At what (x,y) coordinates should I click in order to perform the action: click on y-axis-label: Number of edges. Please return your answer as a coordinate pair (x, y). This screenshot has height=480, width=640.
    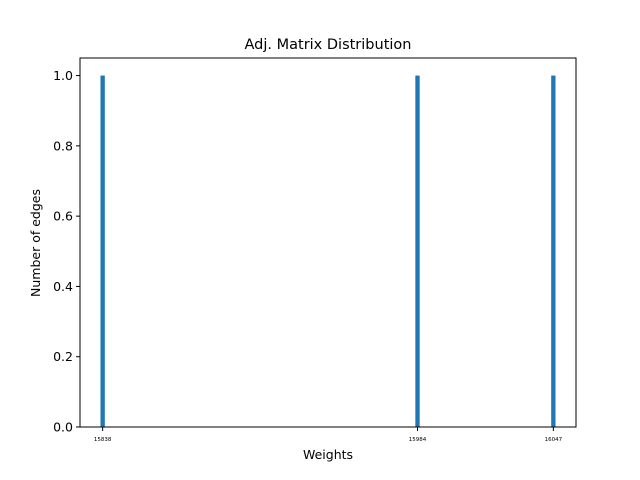
    Looking at the image, I should click on (35, 243).